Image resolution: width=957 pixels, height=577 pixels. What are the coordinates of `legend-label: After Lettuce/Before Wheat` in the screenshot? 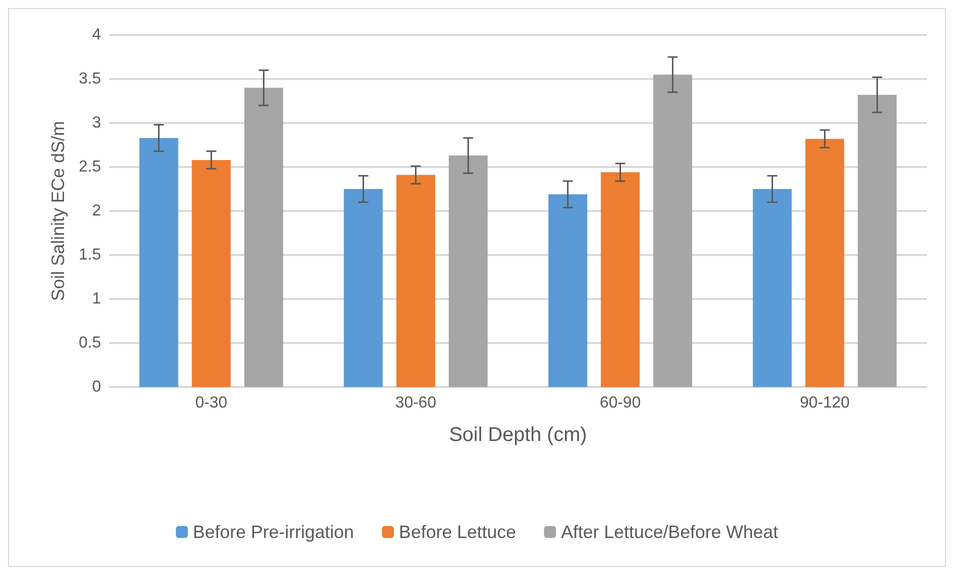 It's located at (669, 532).